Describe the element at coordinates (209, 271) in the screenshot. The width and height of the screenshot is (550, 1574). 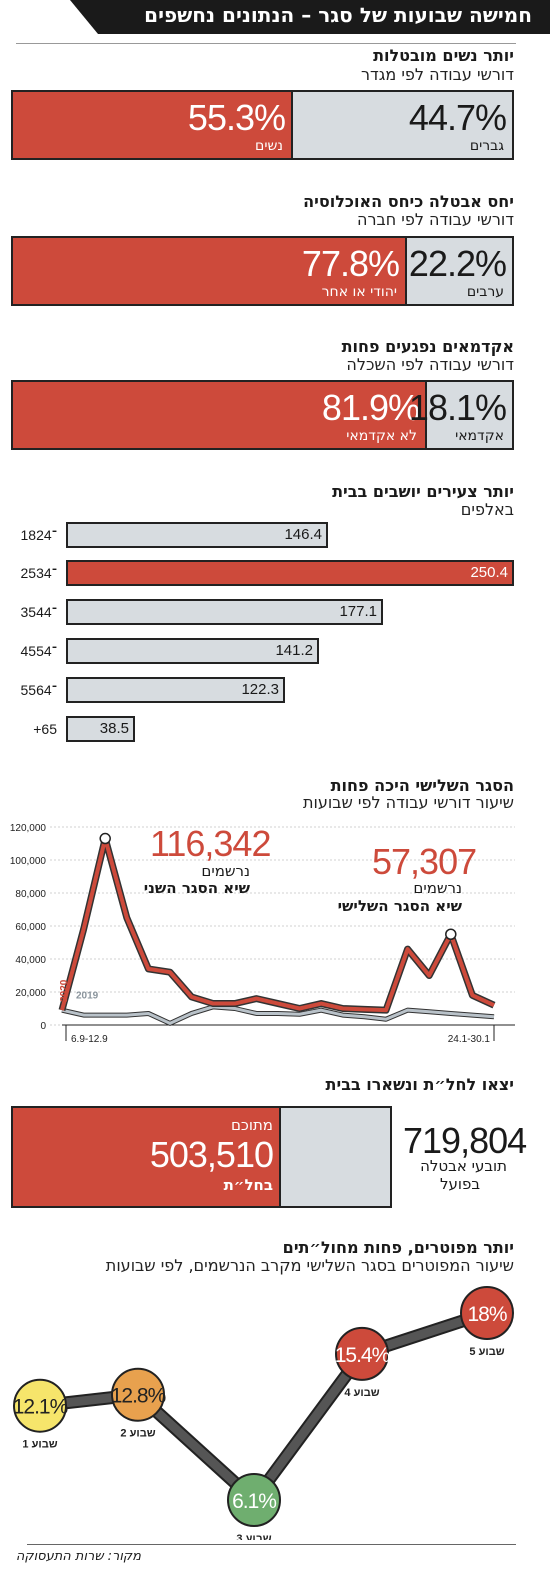
I see `jews-segment: 77.8% יהודי או אחר` at that location.